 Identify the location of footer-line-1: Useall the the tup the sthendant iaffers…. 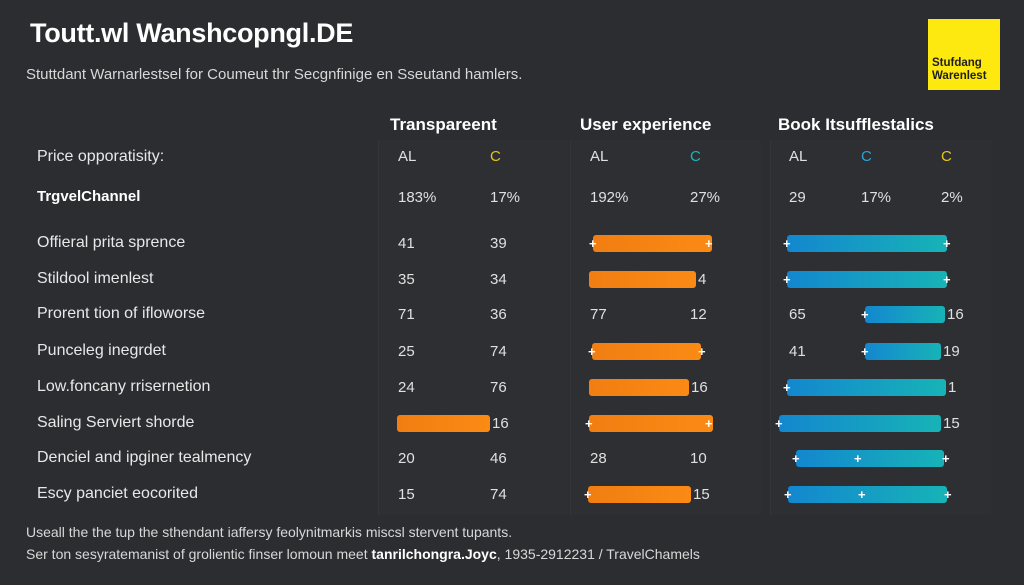
(269, 532).